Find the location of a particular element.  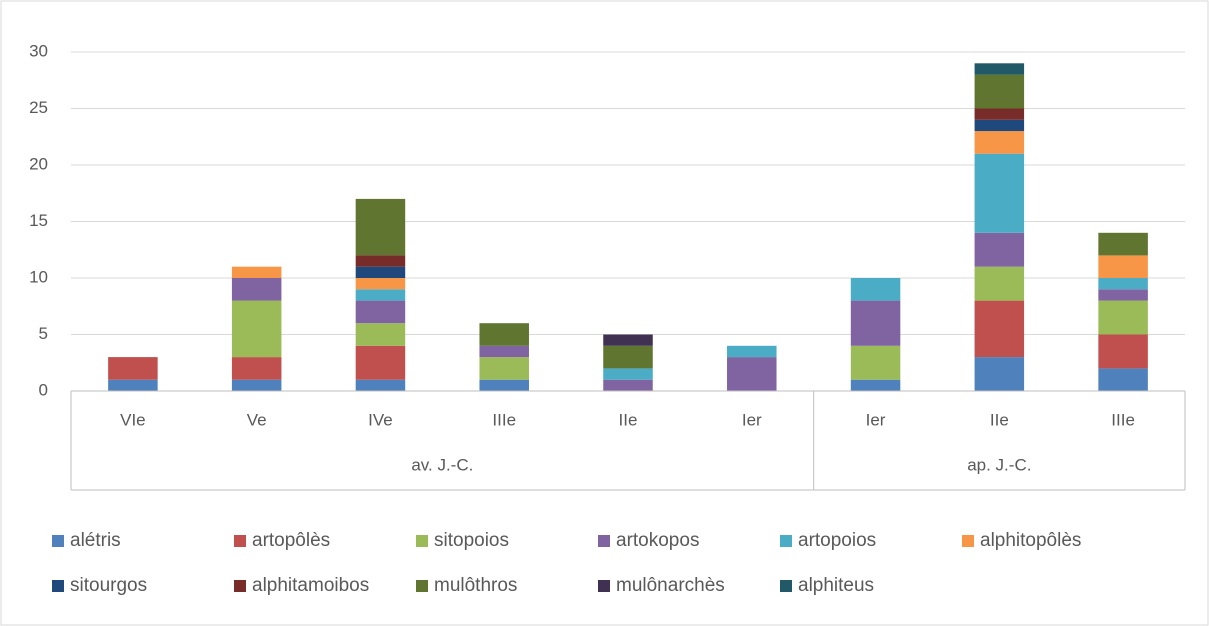

y-tick-label: 25 is located at coordinates (38, 107).